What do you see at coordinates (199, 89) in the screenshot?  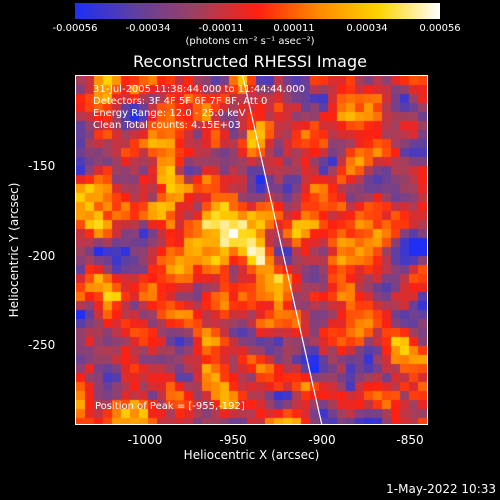 I see `info-time-range: 31-Jul-2005 11:38:44.000 to 11:44:44.000` at bounding box center [199, 89].